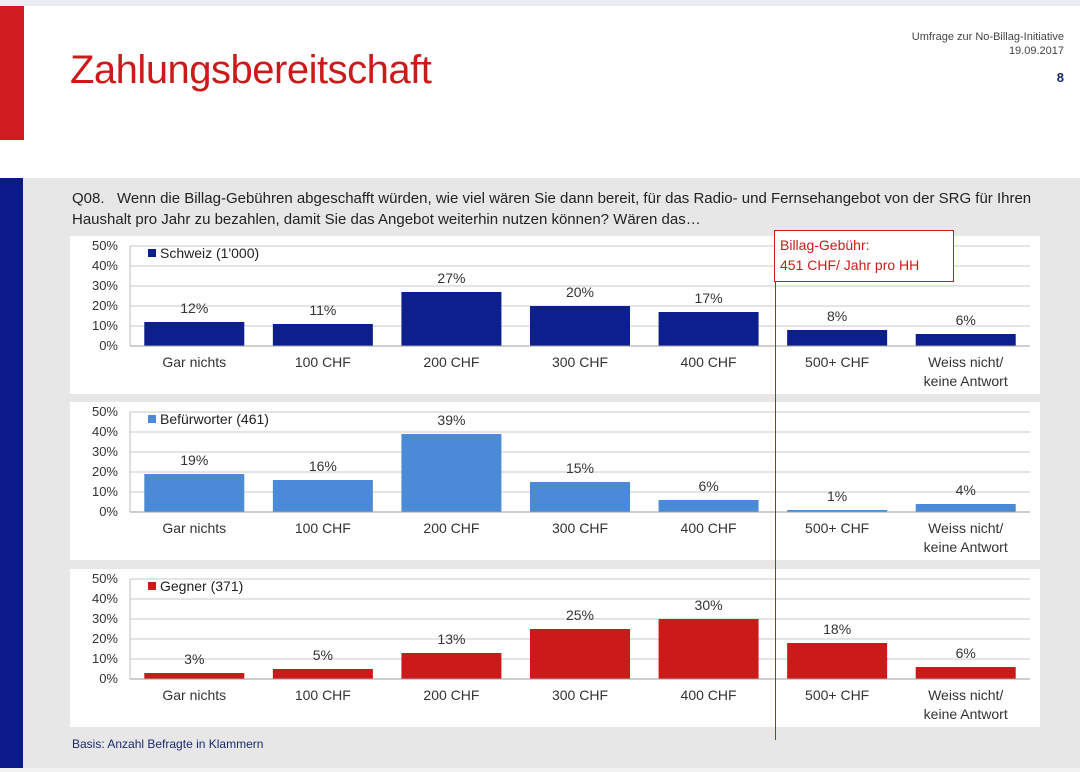 This screenshot has width=1080, height=772. Describe the element at coordinates (837, 316) in the screenshot. I see `data-label: 8%` at that location.